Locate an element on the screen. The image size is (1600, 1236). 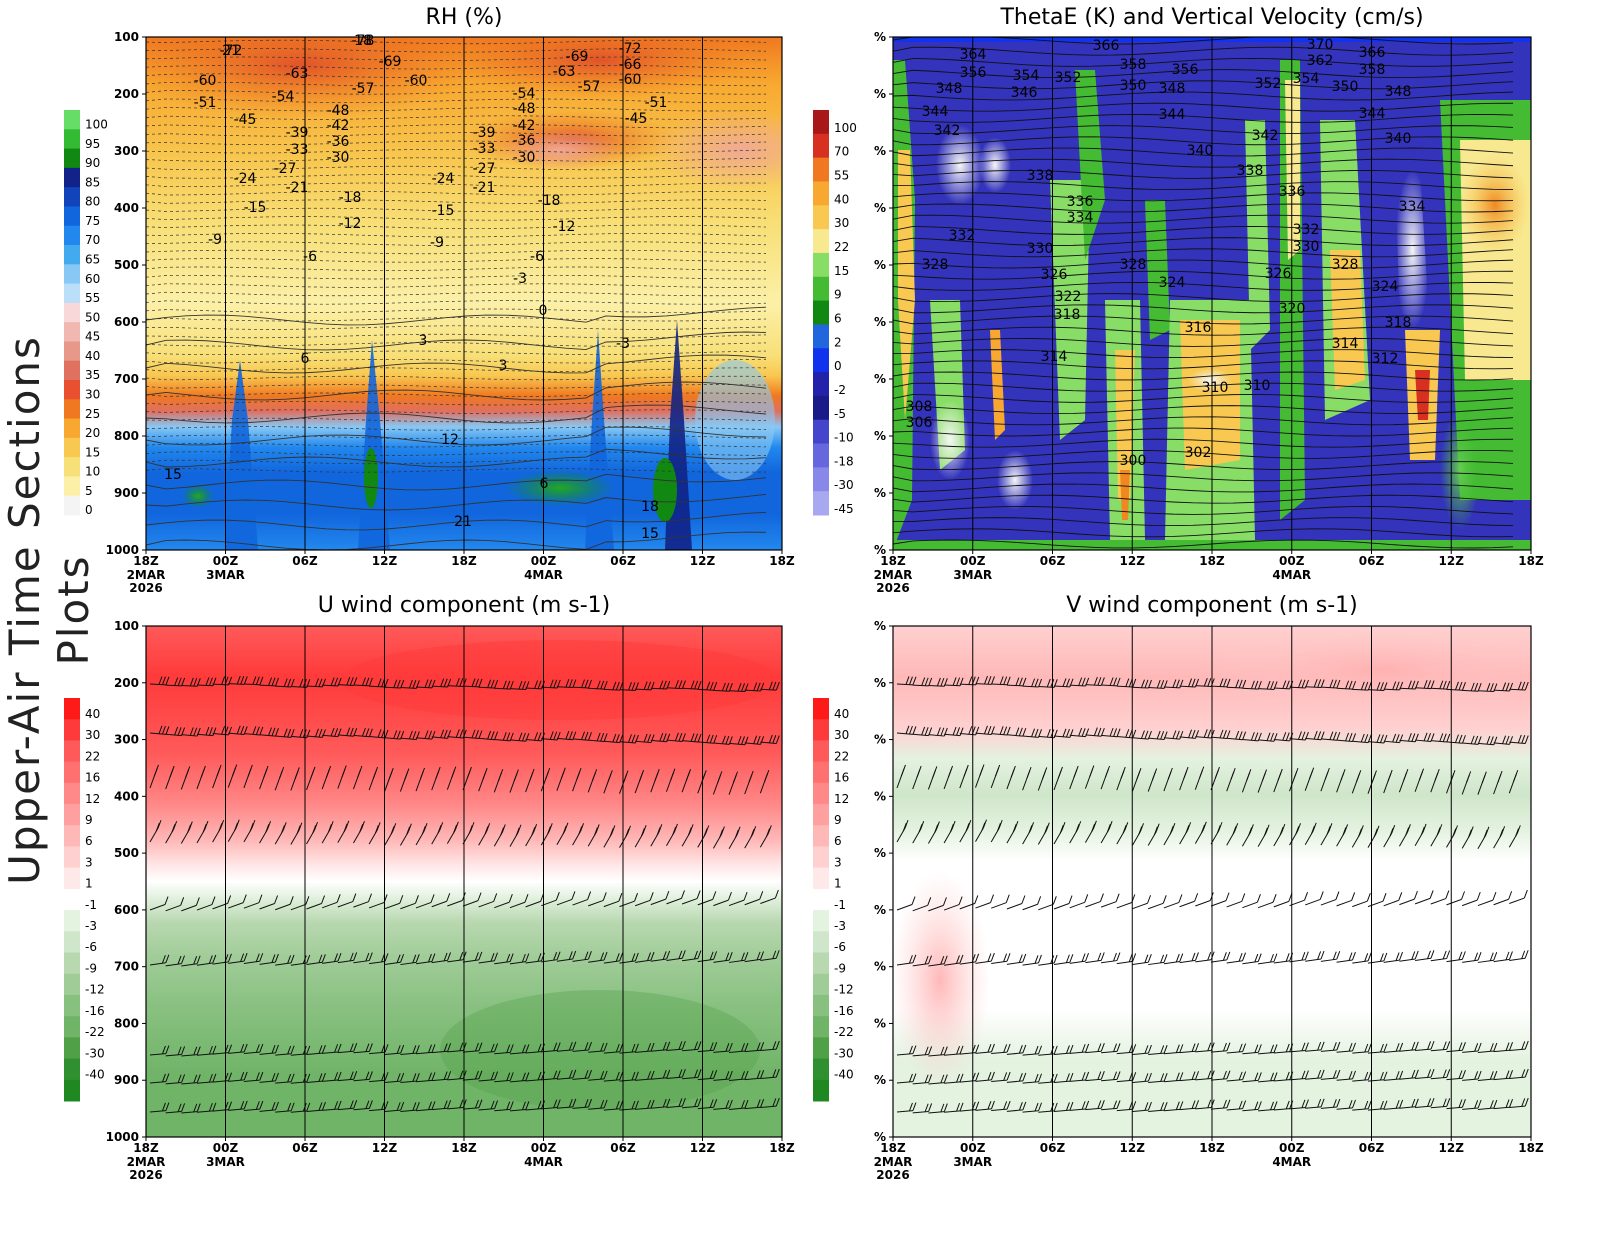
rh-x-tick-label: 12Z is located at coordinates (385, 561).